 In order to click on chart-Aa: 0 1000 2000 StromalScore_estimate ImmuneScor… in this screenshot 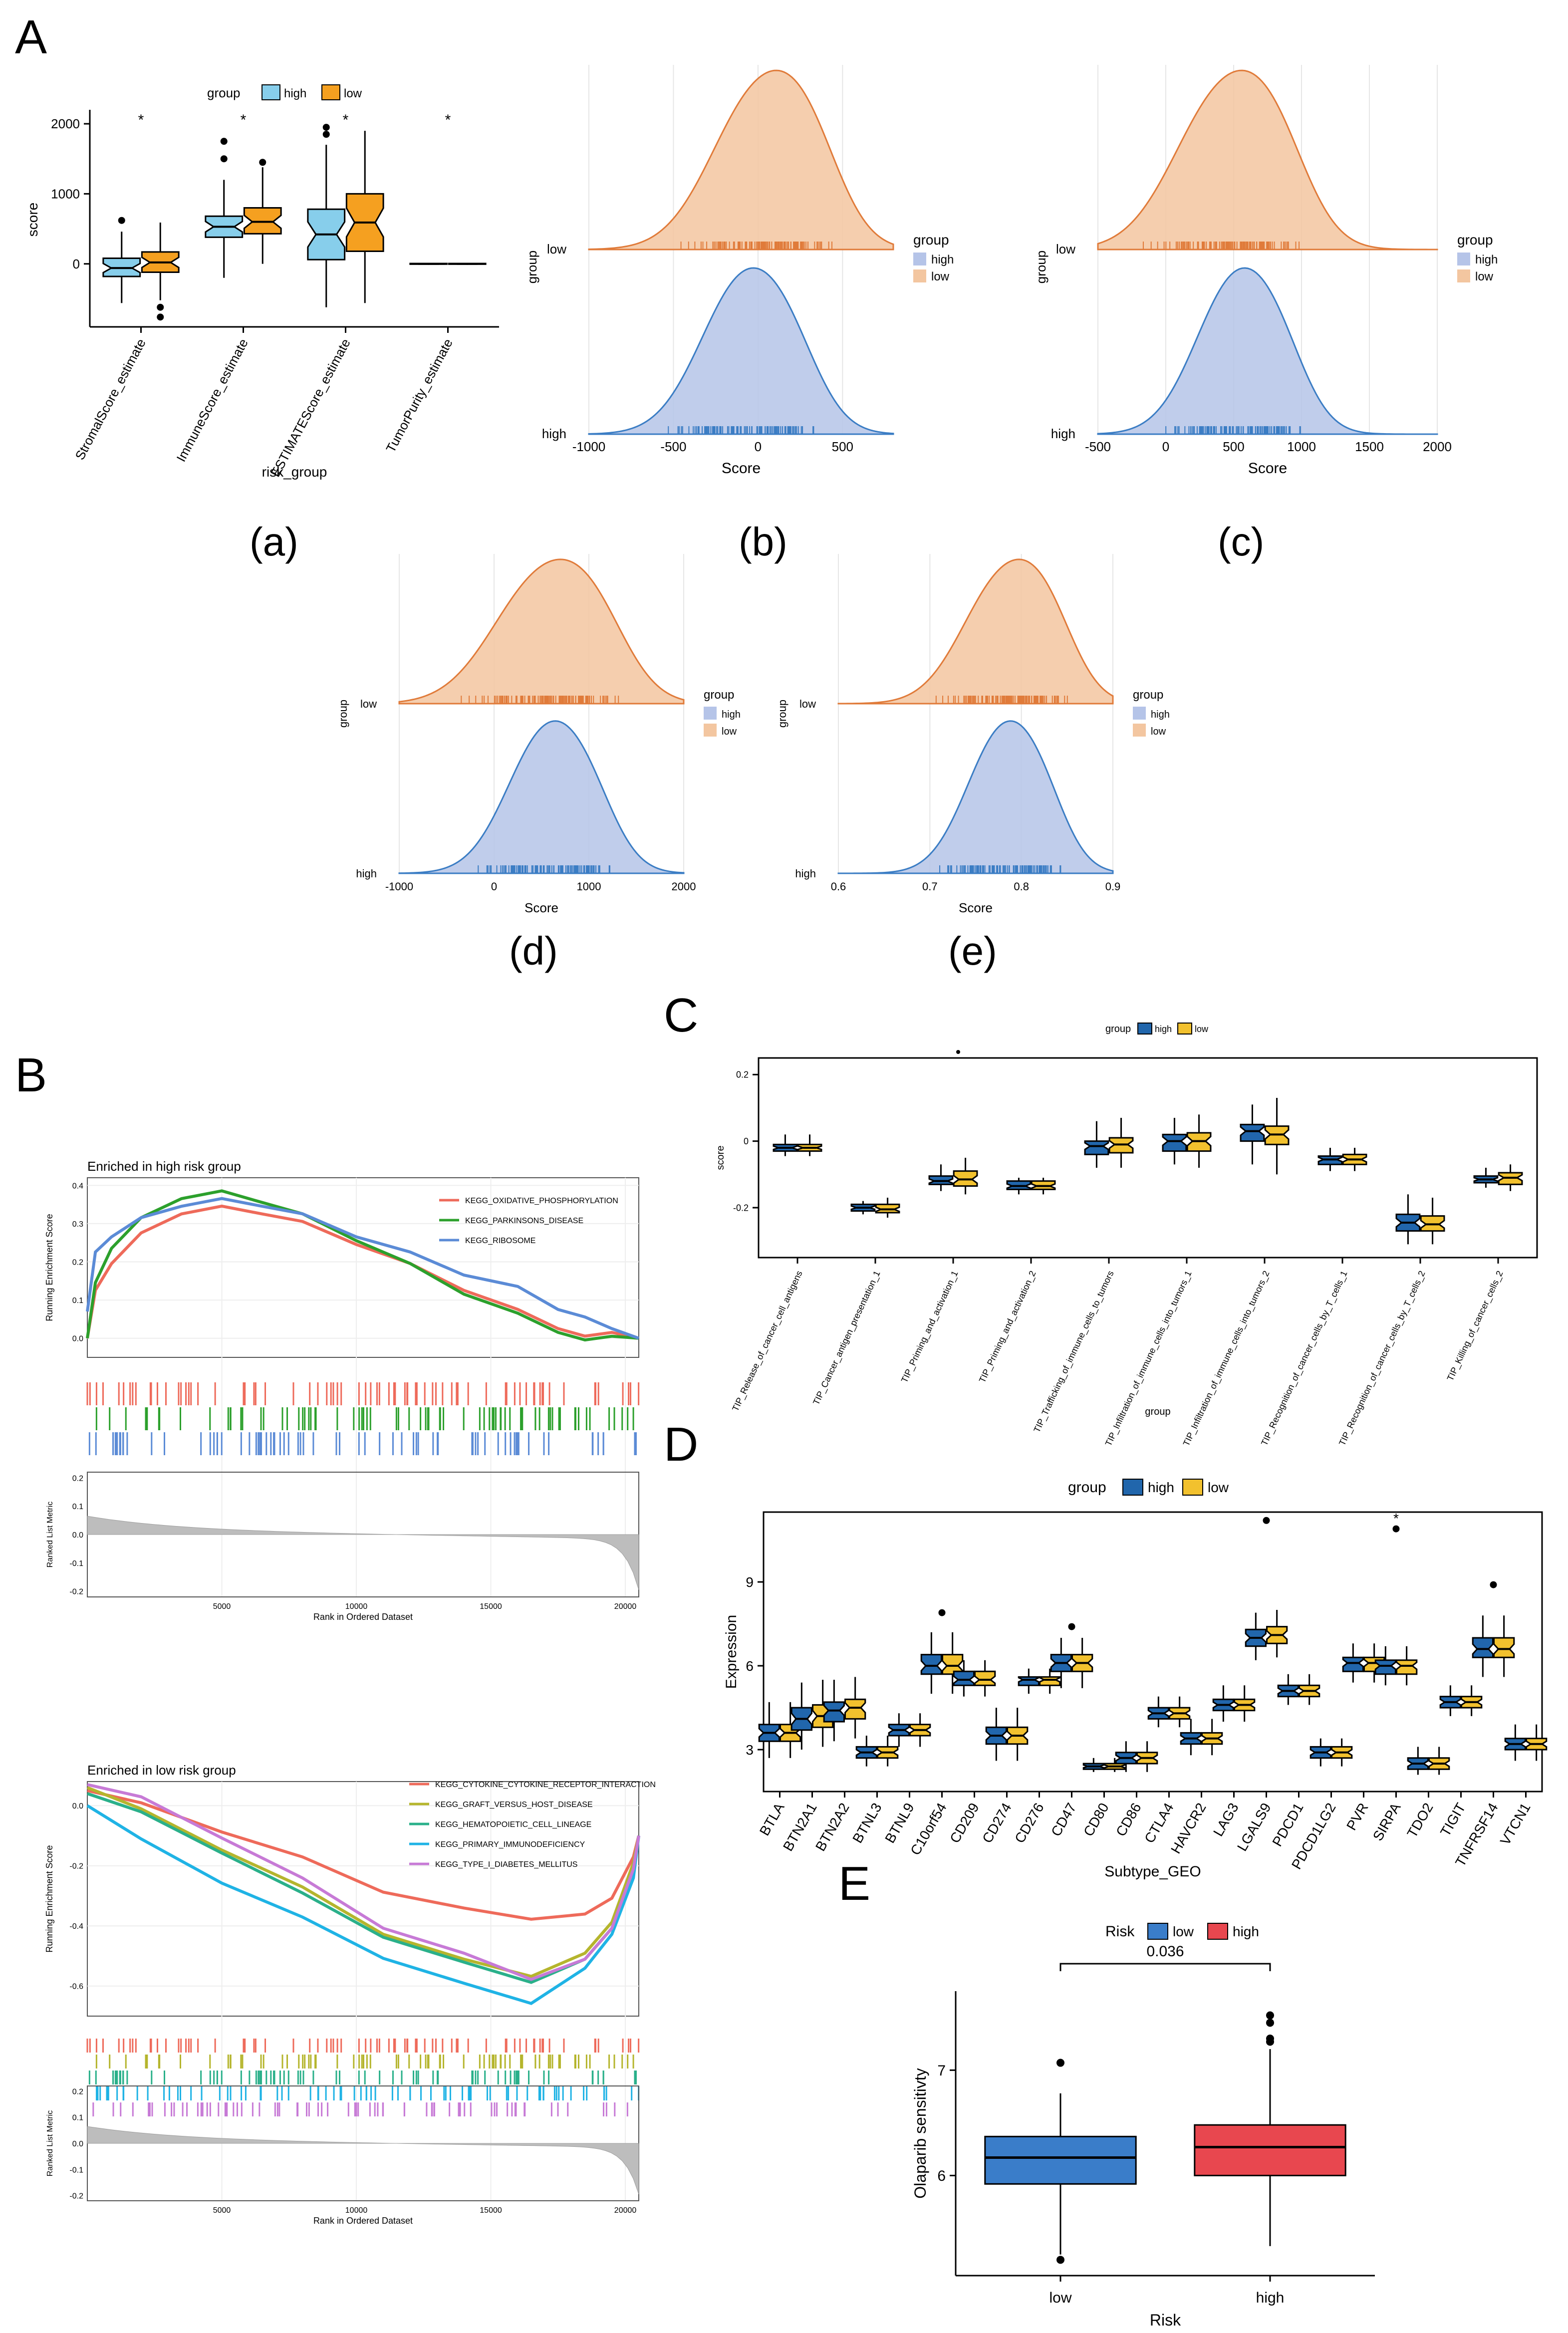, I will do `click(262, 282)`.